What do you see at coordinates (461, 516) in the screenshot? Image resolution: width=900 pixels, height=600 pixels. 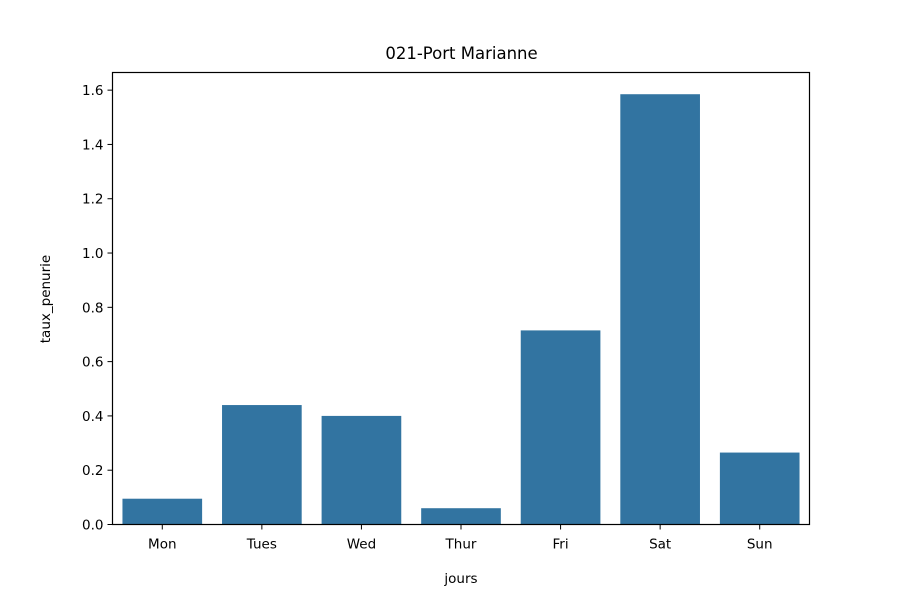 I see `bar-thur` at bounding box center [461, 516].